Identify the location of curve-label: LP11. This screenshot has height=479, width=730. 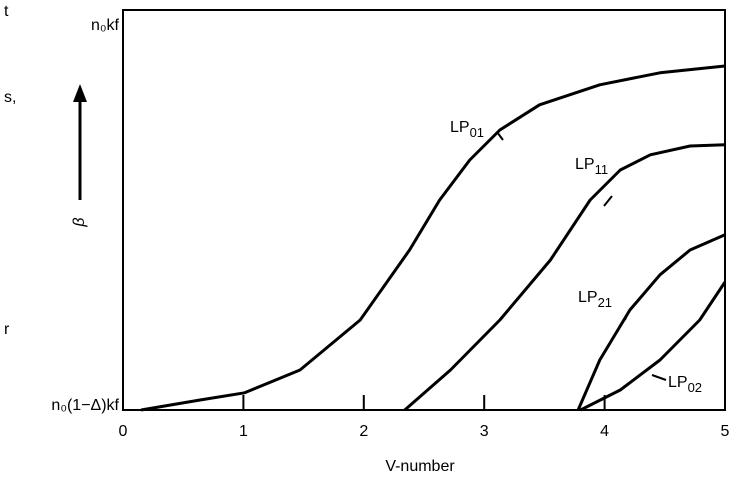
(591, 166).